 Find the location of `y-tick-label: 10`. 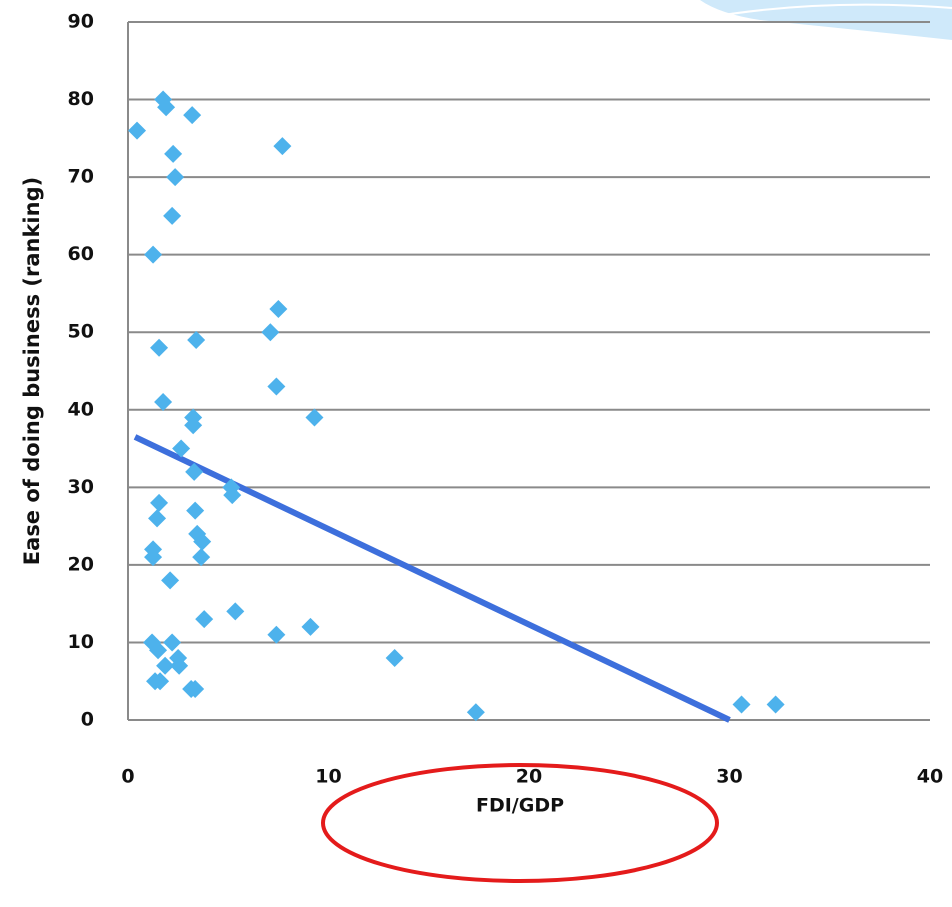

y-tick-label: 10 is located at coordinates (81, 642).